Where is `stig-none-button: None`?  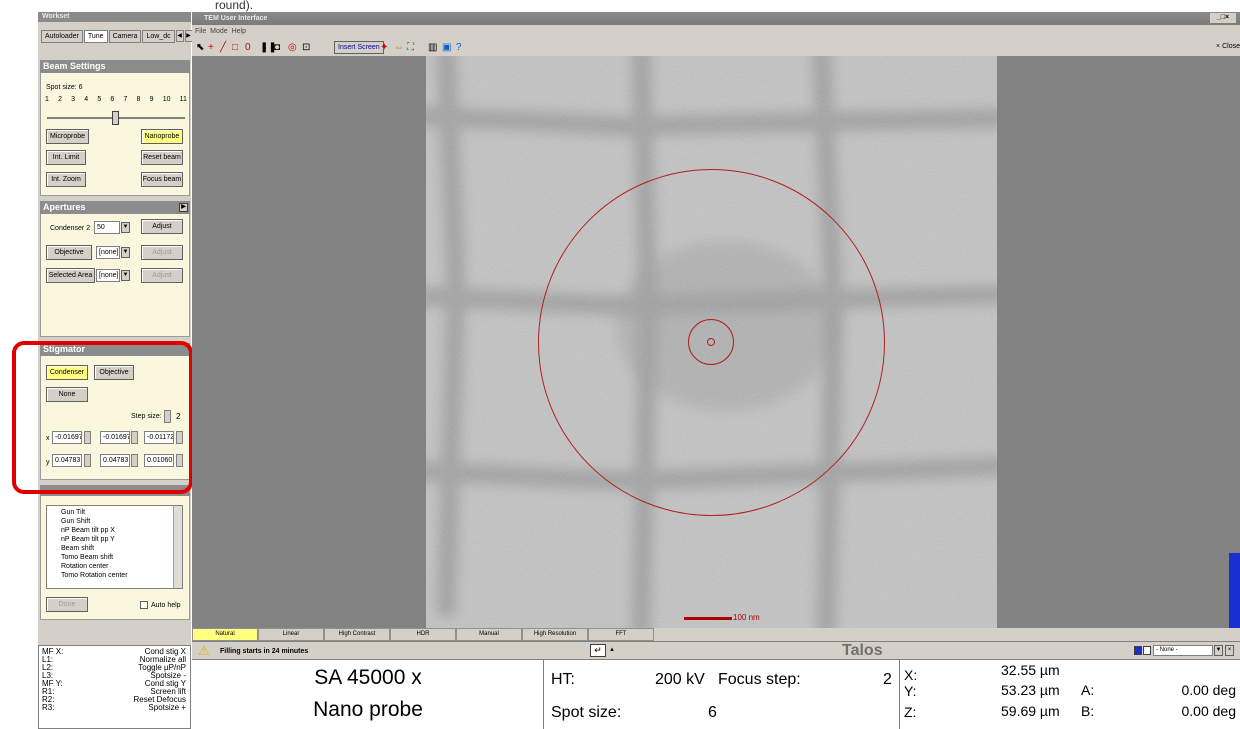
stig-none-button: None is located at coordinates (67, 394).